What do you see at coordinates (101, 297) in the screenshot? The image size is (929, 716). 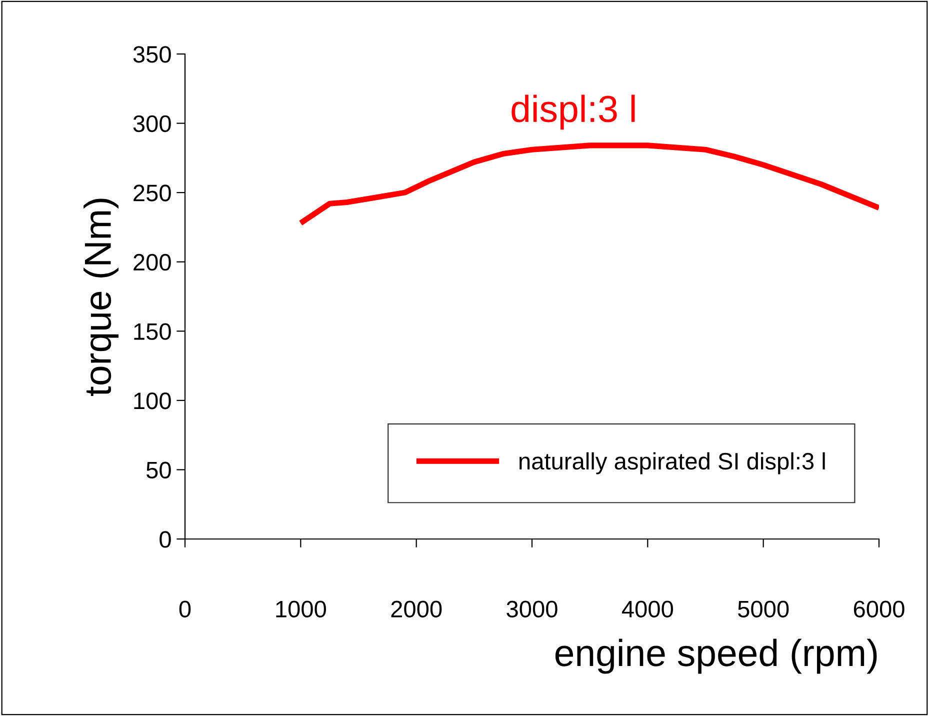 I see `y-axis-title: torque (Nm)` at bounding box center [101, 297].